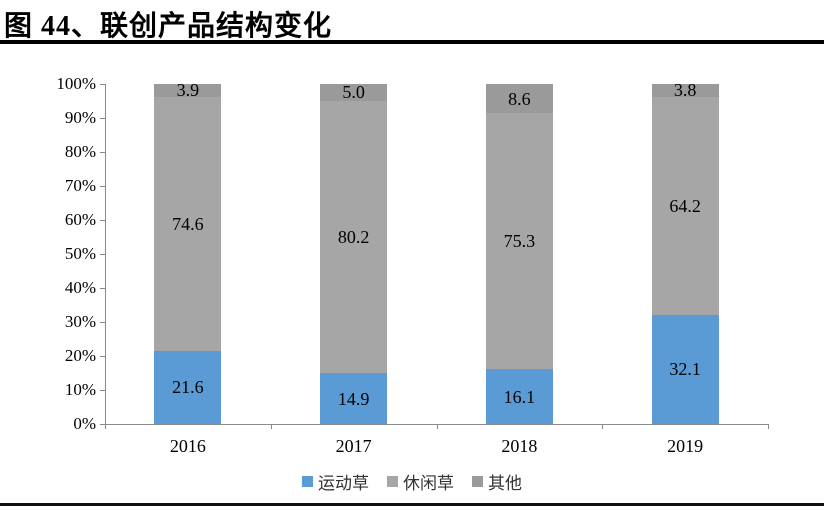 Image resolution: width=824 pixels, height=511 pixels. What do you see at coordinates (80, 287) in the screenshot?
I see `y-axis-tick-label: 40%` at bounding box center [80, 287].